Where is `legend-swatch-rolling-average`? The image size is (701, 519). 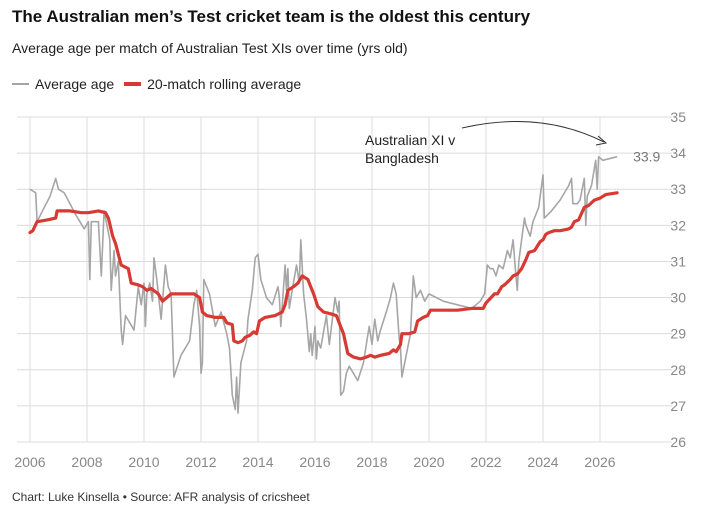 legend-swatch-rolling-average is located at coordinates (133, 84).